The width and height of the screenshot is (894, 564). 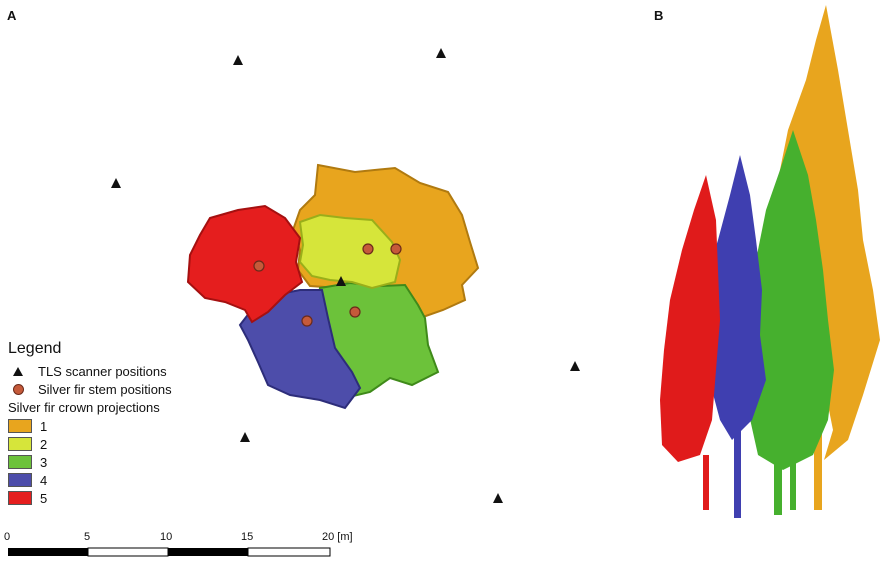 What do you see at coordinates (84, 407) in the screenshot?
I see `legend-crowns-title: Silver fir crown projections` at bounding box center [84, 407].